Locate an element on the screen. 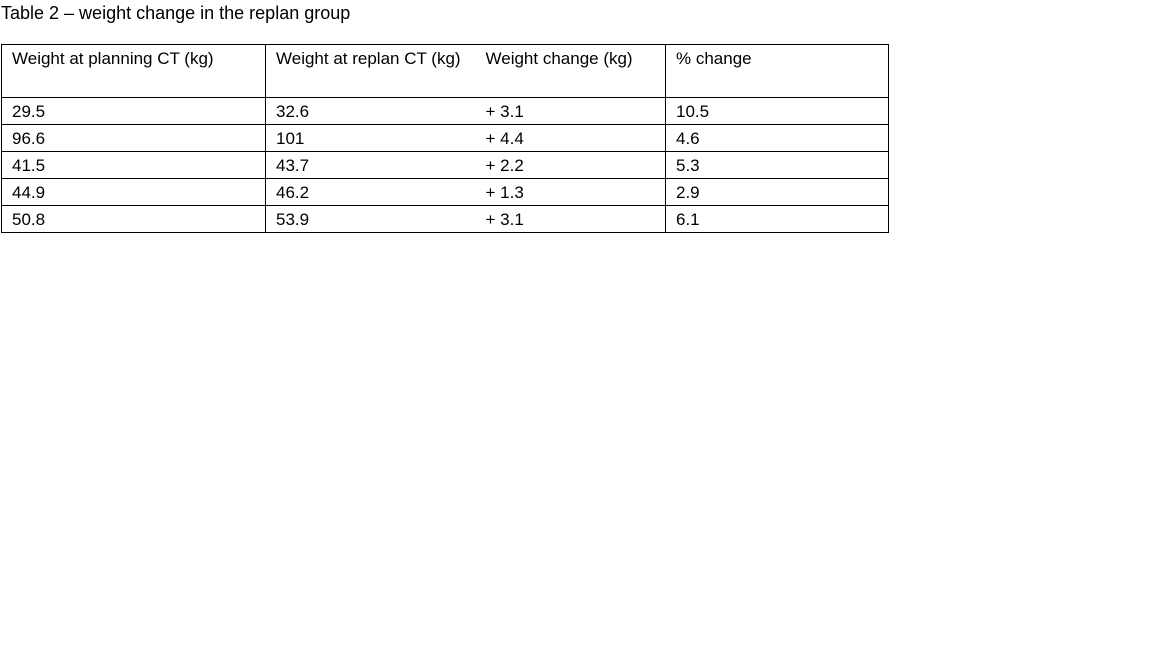  table-row: 41.5 43.7 + 2.2 5.3 is located at coordinates (445, 165).